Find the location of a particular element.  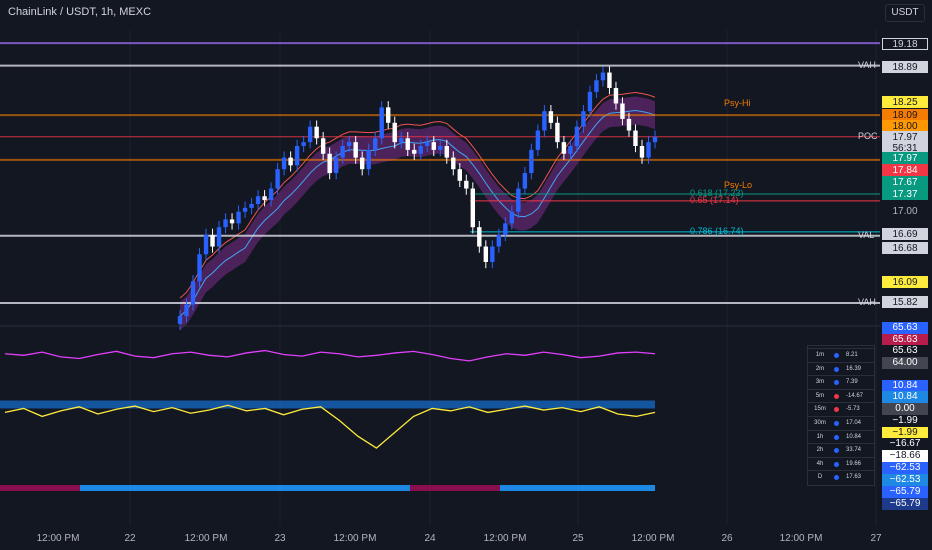

time-tick-label: 25 is located at coordinates (578, 538).